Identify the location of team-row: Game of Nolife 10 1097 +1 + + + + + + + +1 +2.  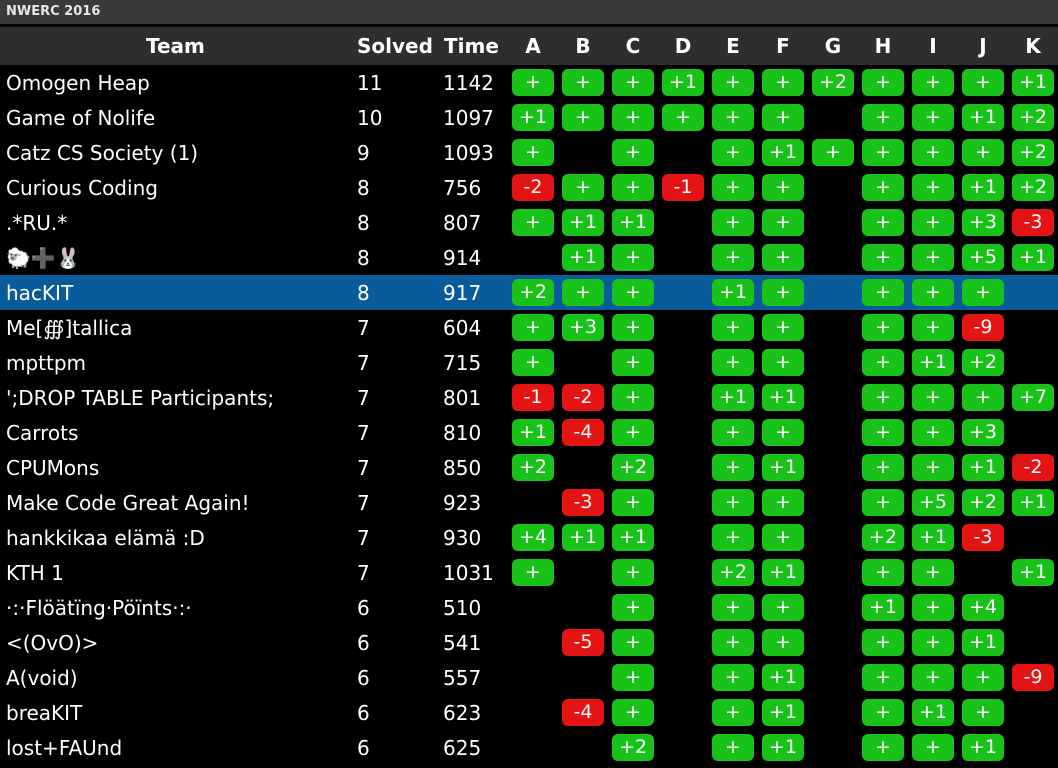
(529, 117).